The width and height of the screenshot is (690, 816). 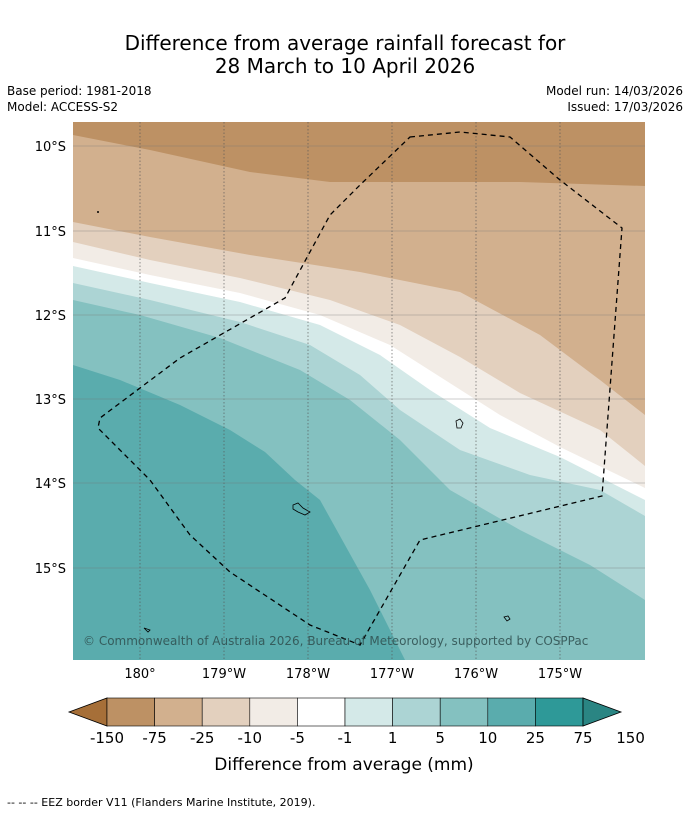 I want to click on lon-label: 176°W, so click(x=476, y=674).